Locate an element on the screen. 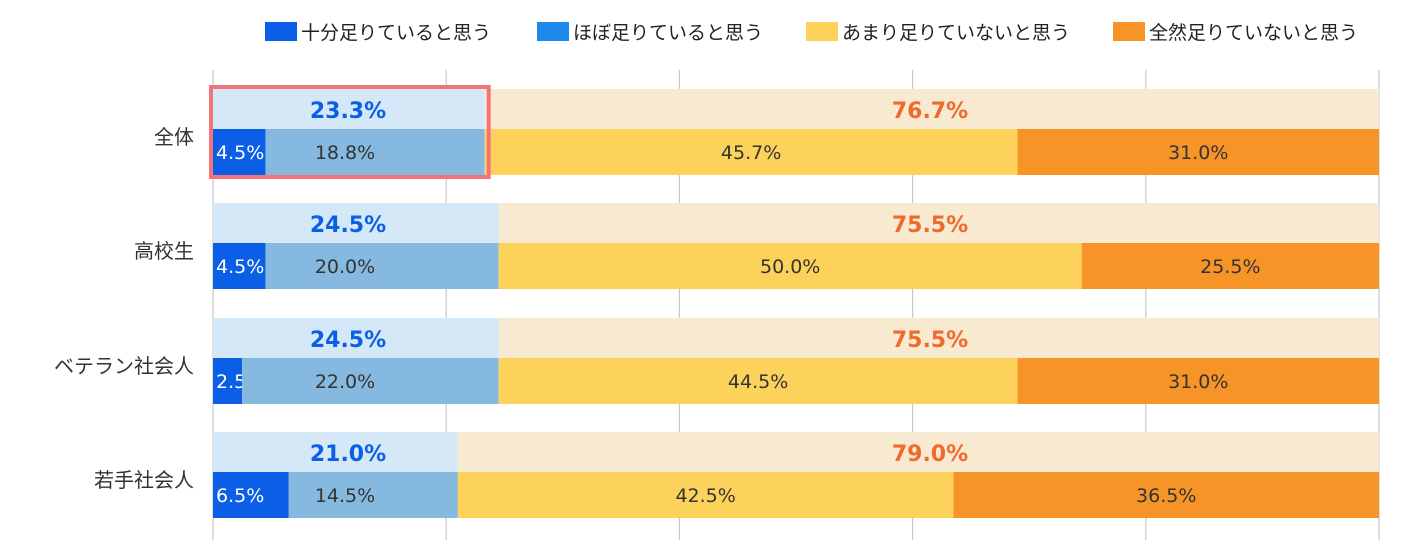 The width and height of the screenshot is (1420, 560). negative-total-label: 79.0% is located at coordinates (930, 454).